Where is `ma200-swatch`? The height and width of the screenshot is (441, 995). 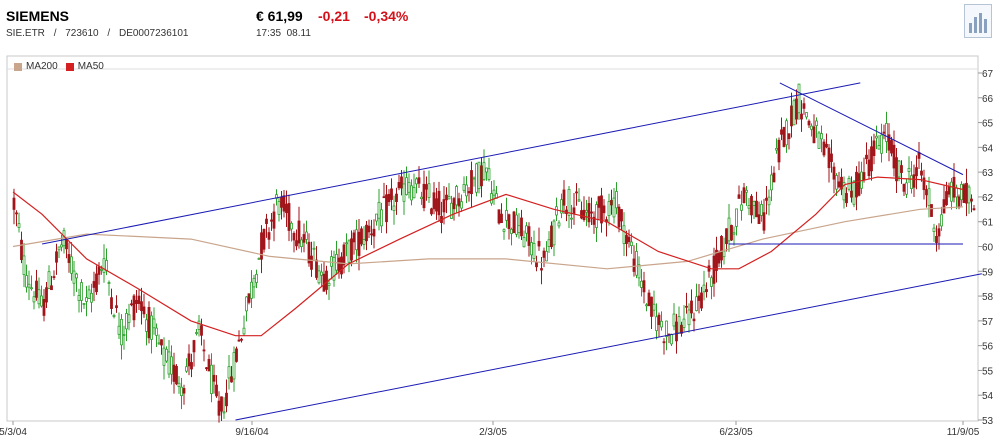
ma200-swatch is located at coordinates (18, 66).